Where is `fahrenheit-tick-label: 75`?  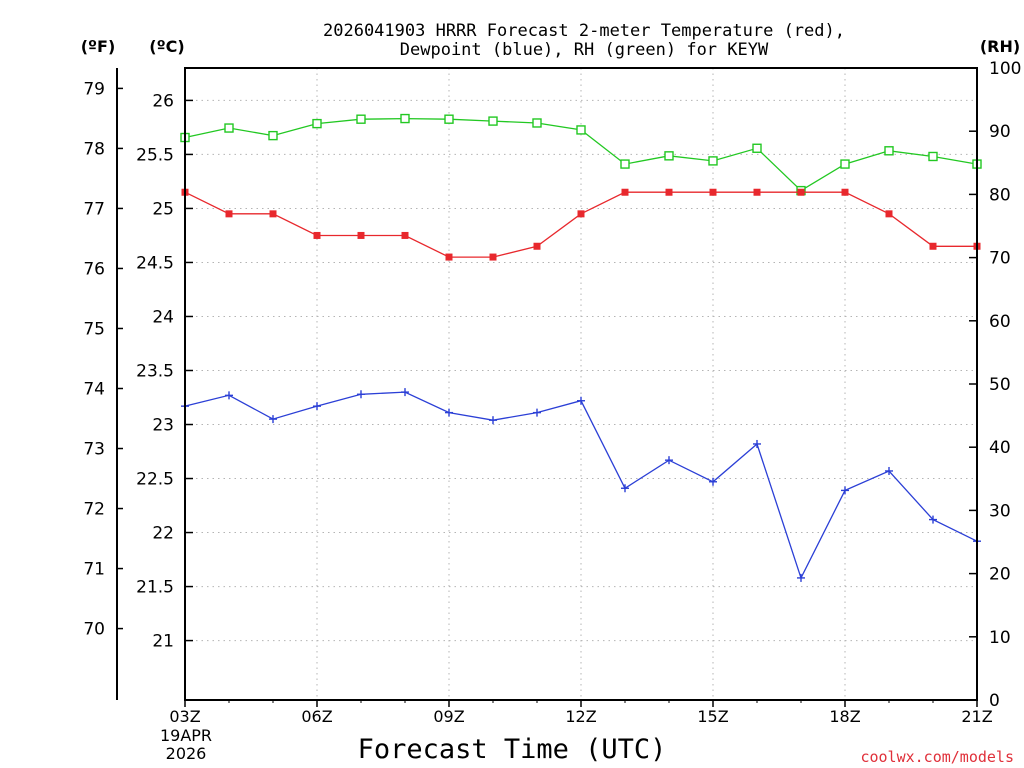
fahrenheit-tick-label: 75 is located at coordinates (94, 329).